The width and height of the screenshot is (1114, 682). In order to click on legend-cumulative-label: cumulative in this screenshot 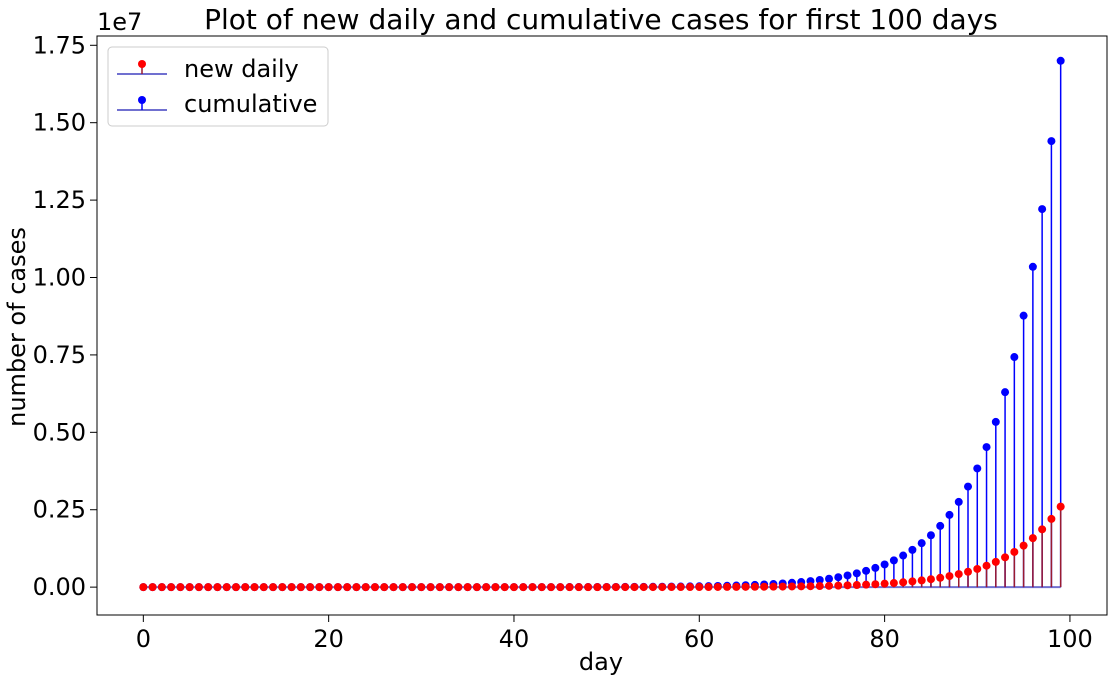, I will do `click(250, 104)`.